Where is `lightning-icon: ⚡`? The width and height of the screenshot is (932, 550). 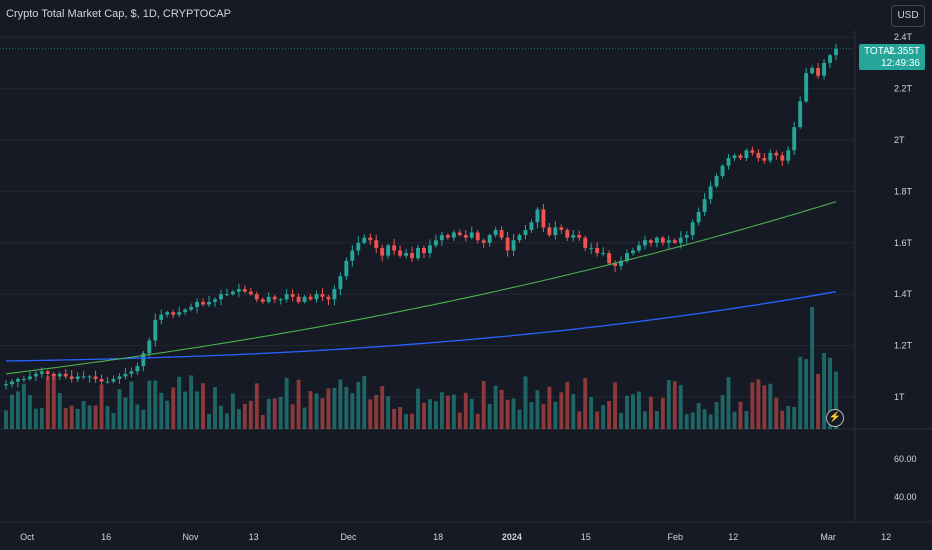
lightning-icon: ⚡ is located at coordinates (835, 418).